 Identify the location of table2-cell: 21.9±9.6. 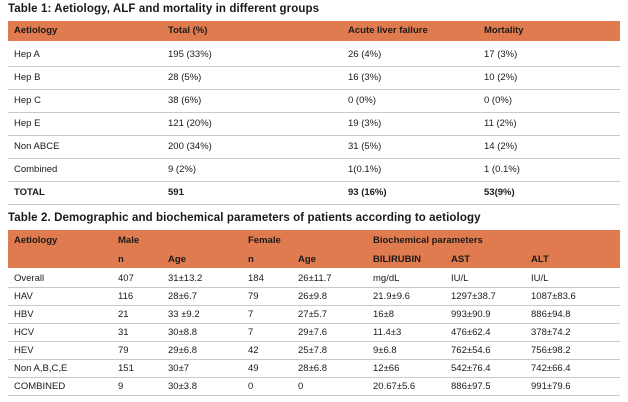
(391, 296).